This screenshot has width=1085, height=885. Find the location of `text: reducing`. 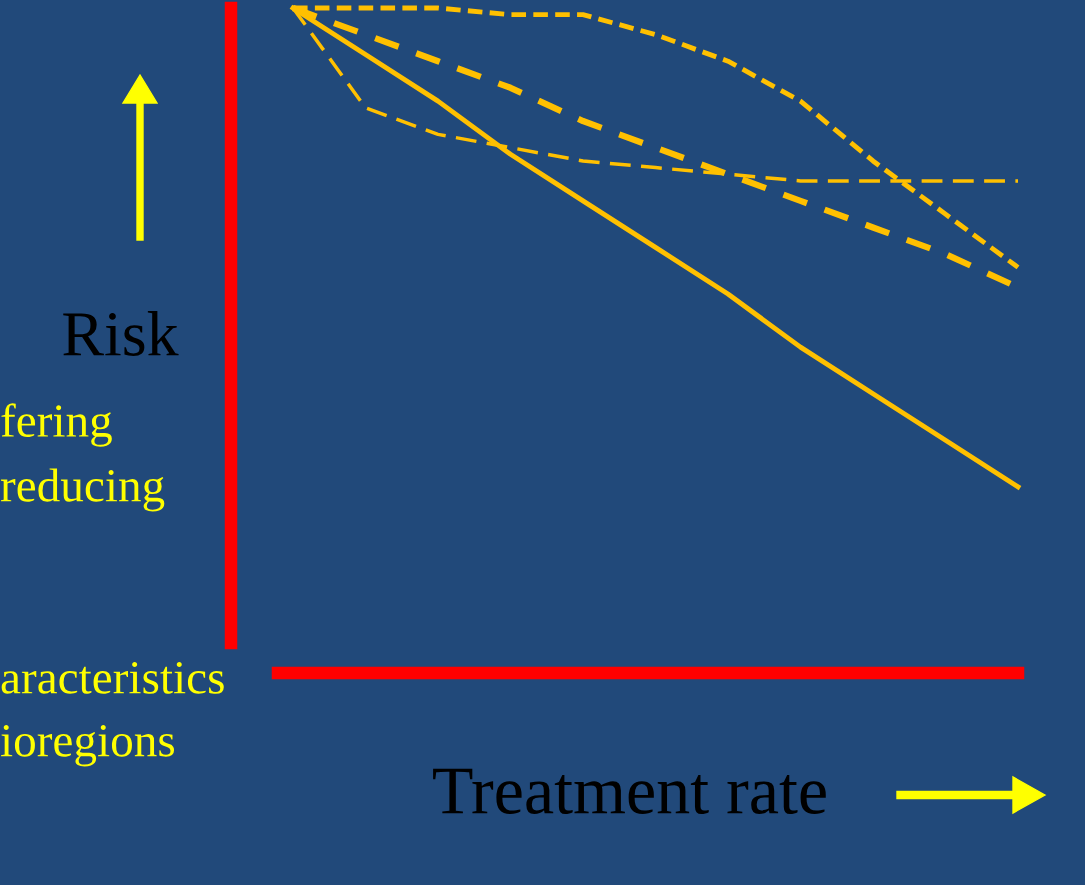

text: reducing is located at coordinates (82, 490).